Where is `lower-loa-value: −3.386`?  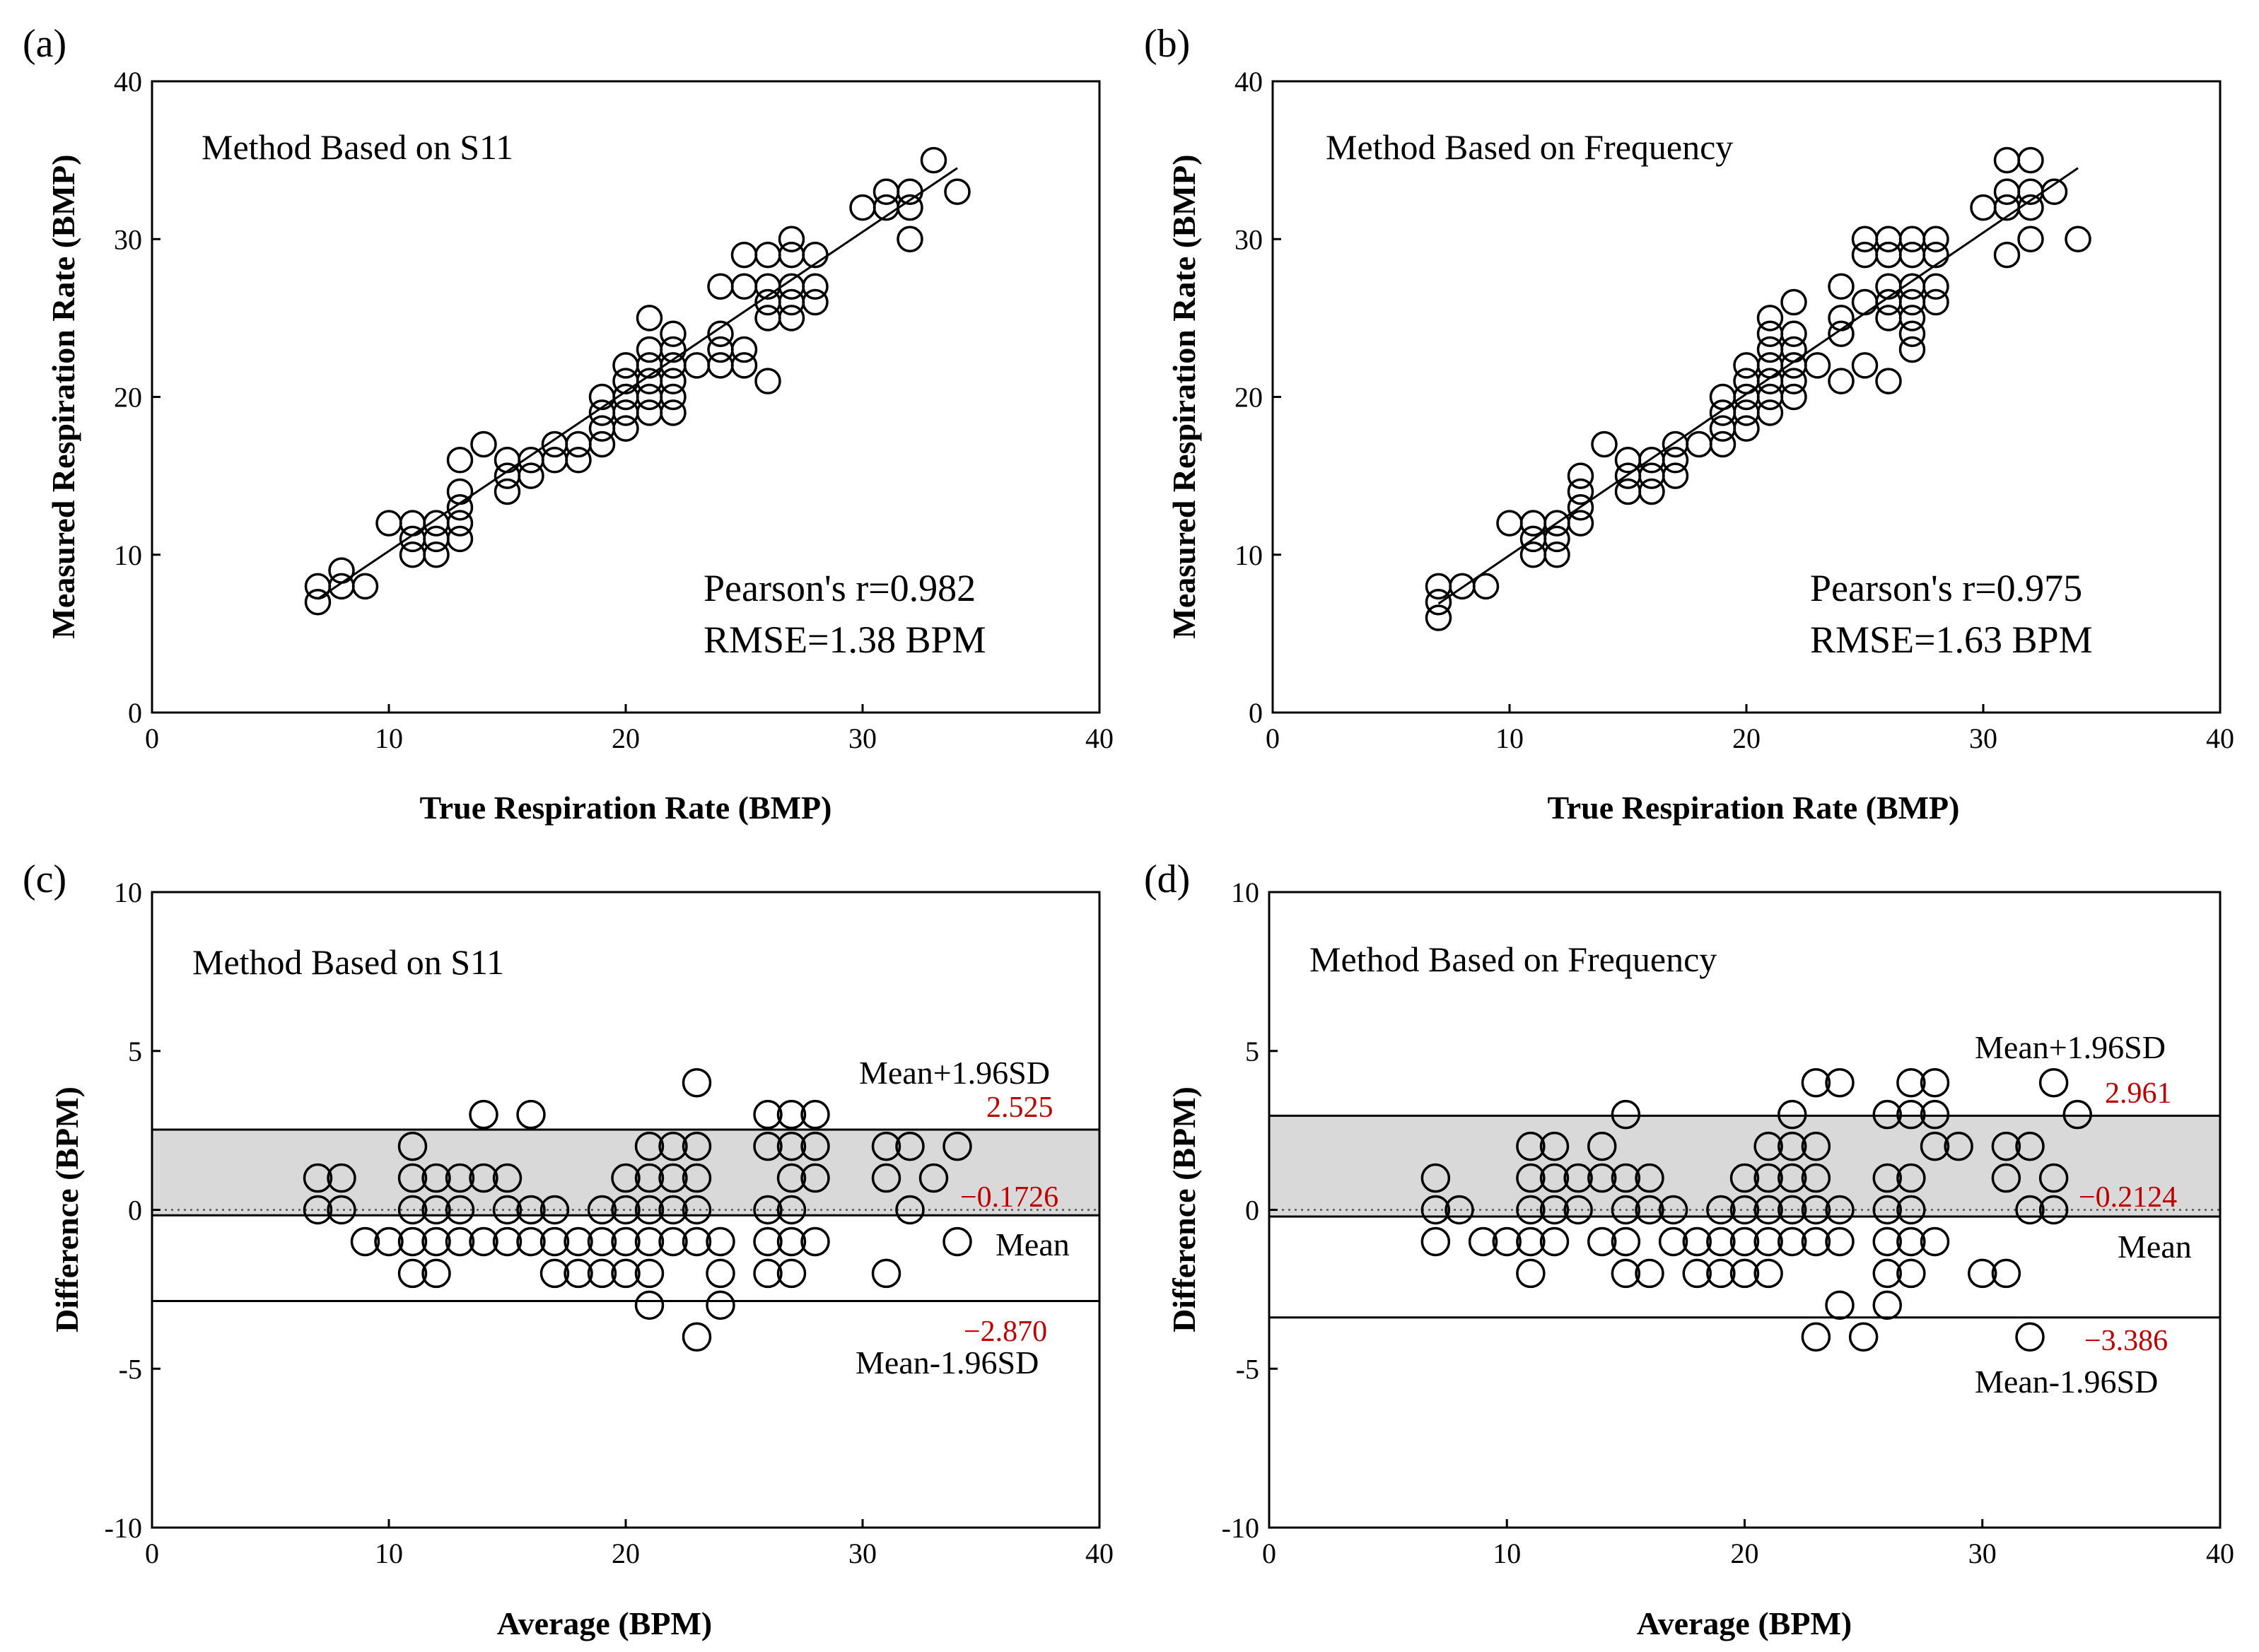
lower-loa-value: −3.386 is located at coordinates (2126, 1341).